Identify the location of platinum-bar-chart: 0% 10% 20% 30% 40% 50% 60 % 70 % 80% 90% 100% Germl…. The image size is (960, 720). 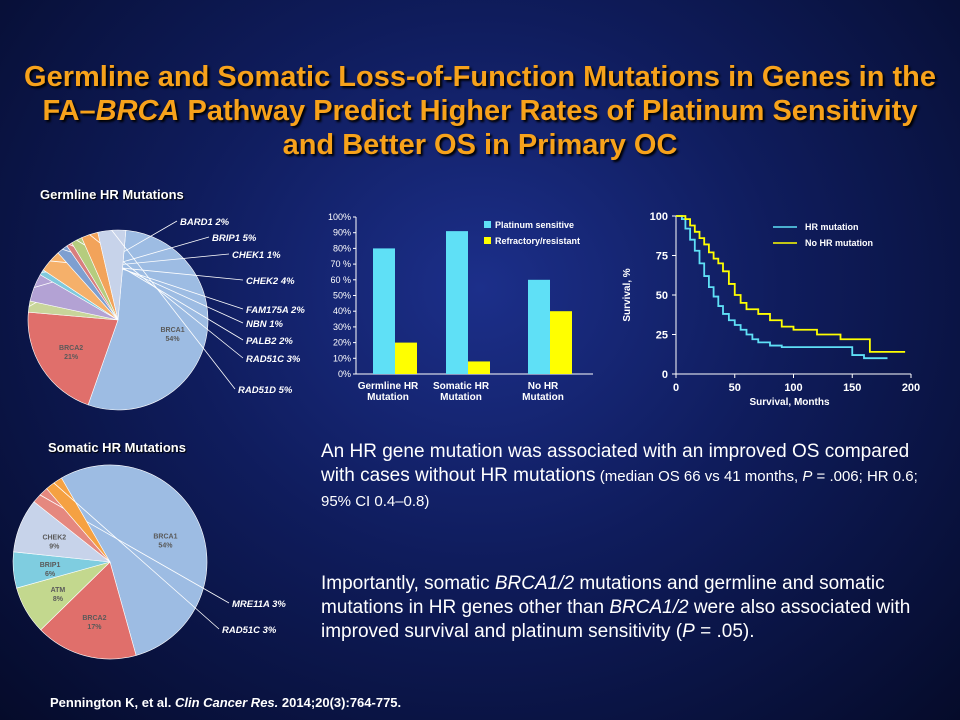
(460, 307).